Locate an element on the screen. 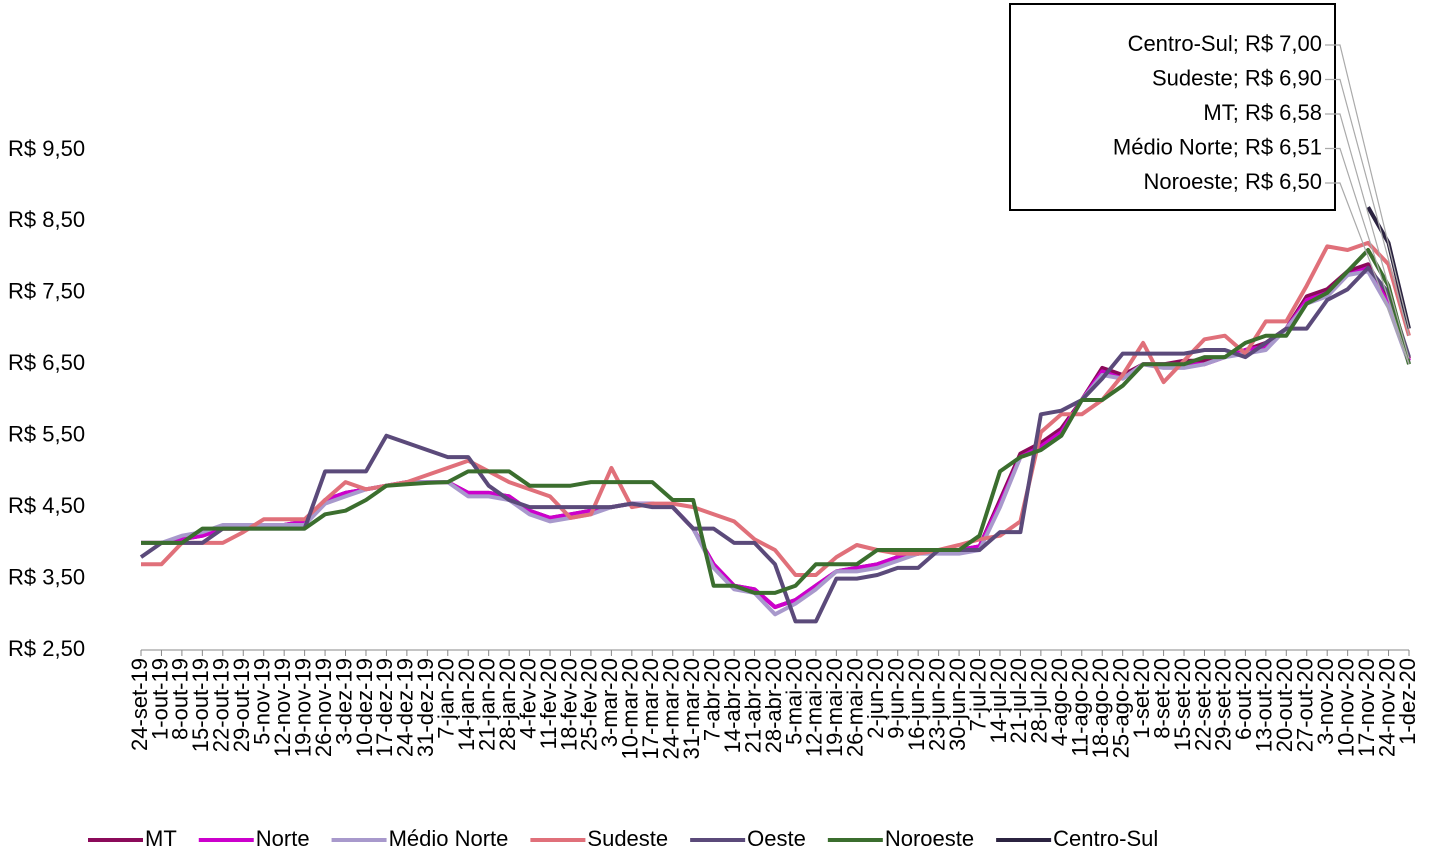  x-tick-label: 12-nov-19 is located at coordinates (282, 707).